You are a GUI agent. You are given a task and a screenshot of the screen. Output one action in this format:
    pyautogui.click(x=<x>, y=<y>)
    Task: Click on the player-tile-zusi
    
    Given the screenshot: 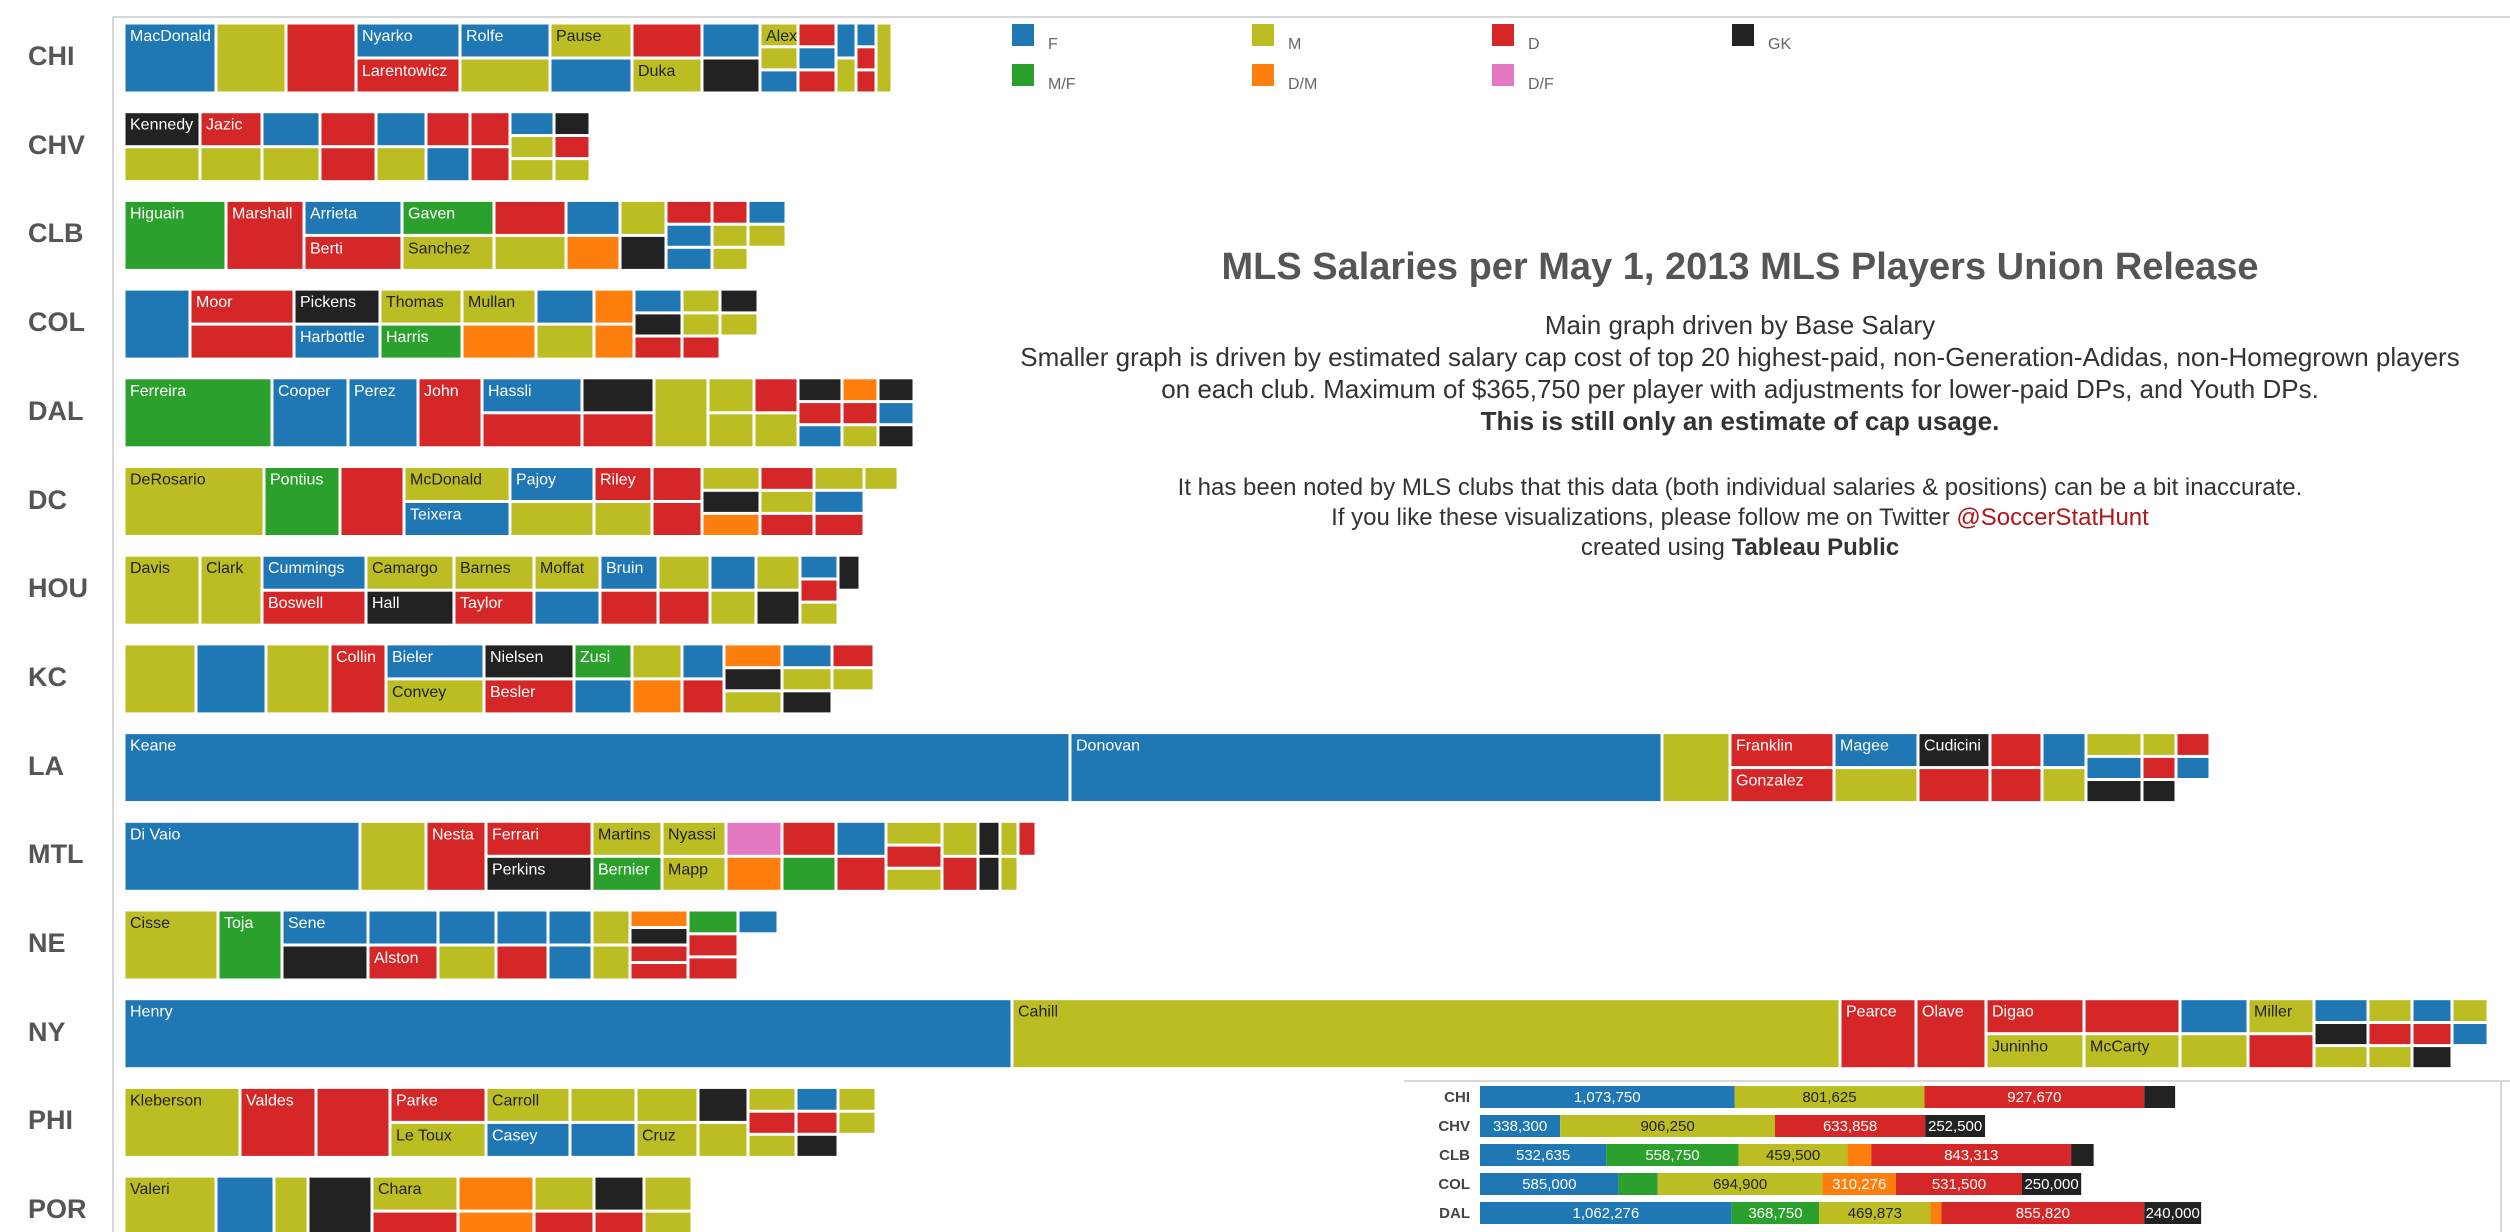 What is the action you would take?
    pyautogui.click(x=603, y=661)
    